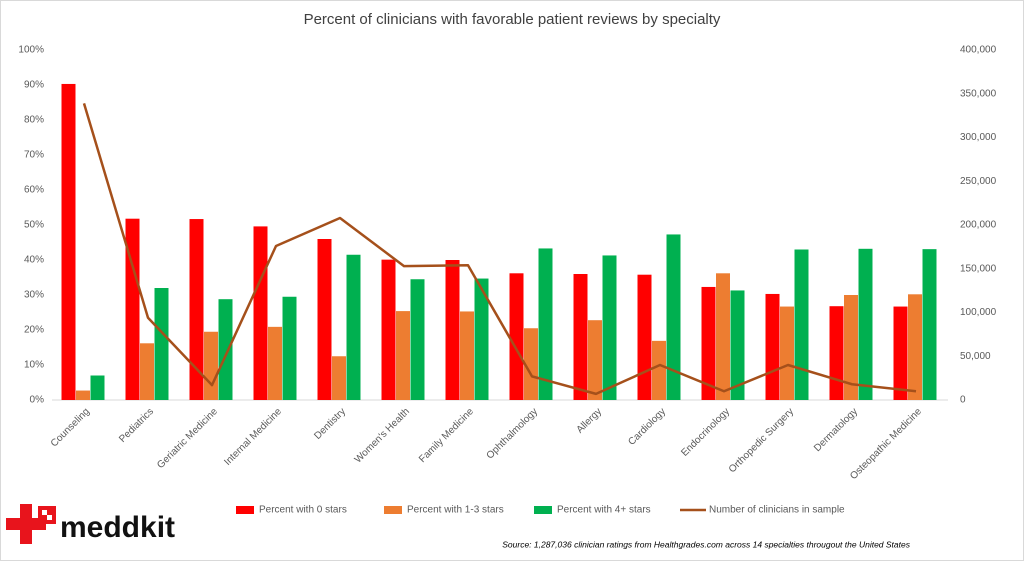  I want to click on y-tick-label: 90%, so click(34, 85).